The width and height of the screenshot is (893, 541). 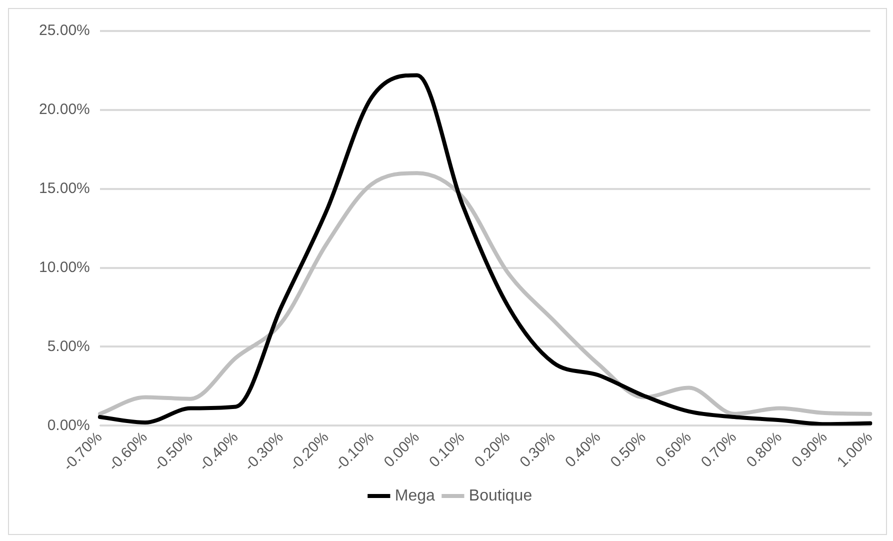 I want to click on y-tick-label: 15.00%, so click(x=64, y=189).